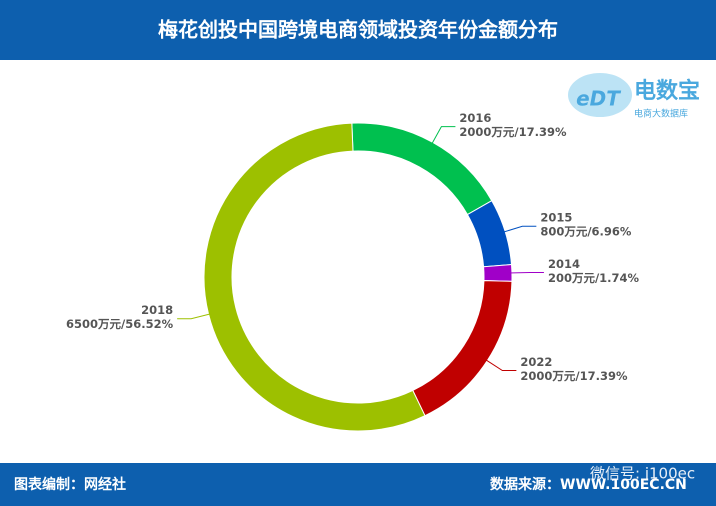 This screenshot has height=506, width=716. What do you see at coordinates (586, 232) in the screenshot?
I see `slice-value-label: 800万元/6.96%` at bounding box center [586, 232].